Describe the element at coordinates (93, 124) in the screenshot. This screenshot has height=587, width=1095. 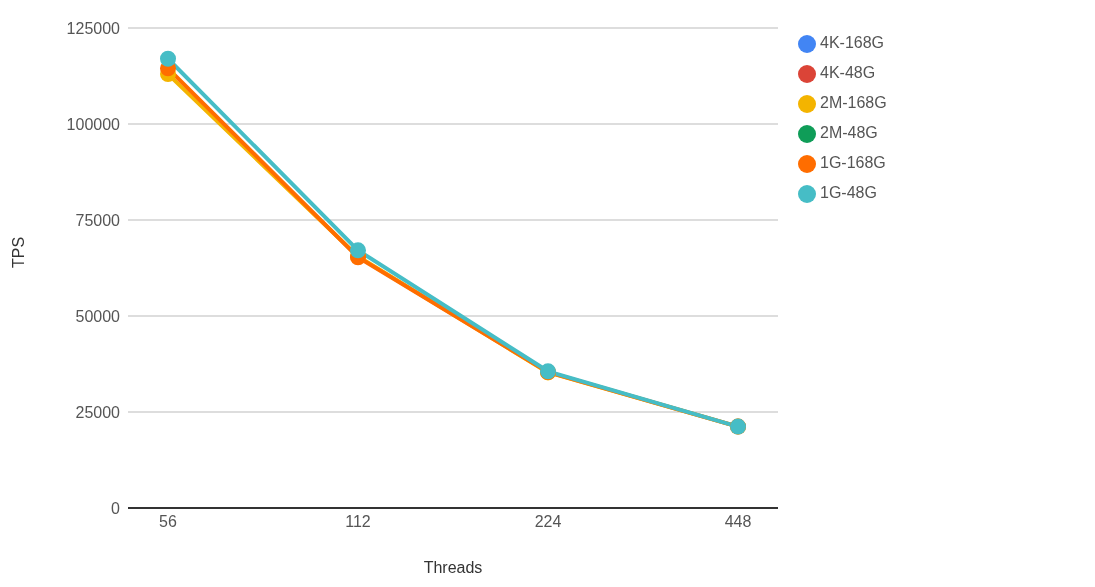
I see `y-tick-label: 100000` at that location.